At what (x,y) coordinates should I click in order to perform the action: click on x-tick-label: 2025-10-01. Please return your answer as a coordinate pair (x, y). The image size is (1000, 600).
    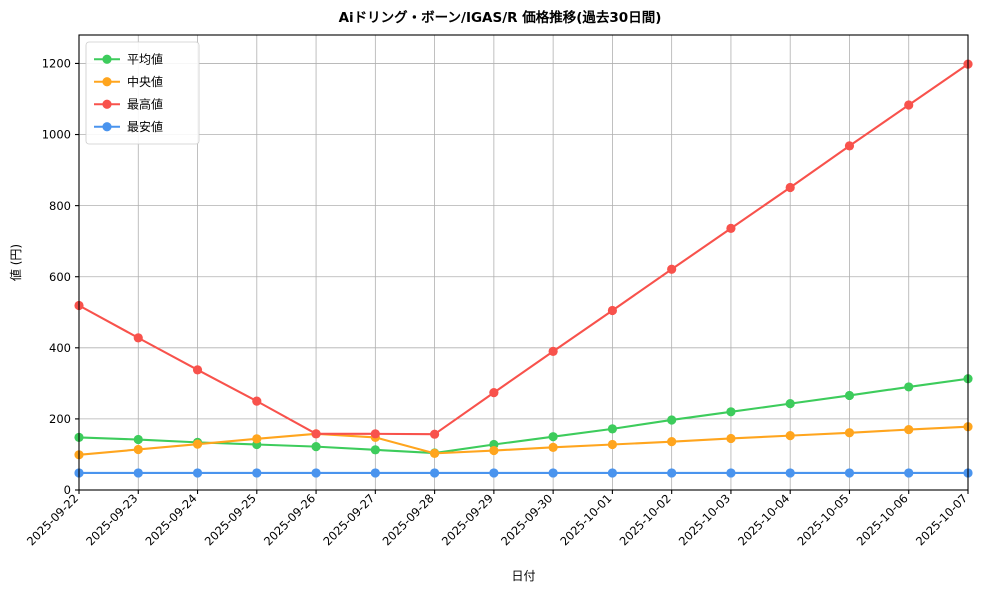
    Looking at the image, I should click on (585, 519).